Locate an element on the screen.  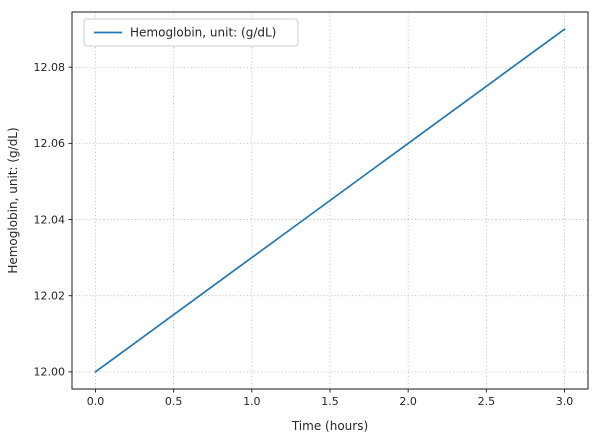
x-tick-label: 1.5 is located at coordinates (330, 401).